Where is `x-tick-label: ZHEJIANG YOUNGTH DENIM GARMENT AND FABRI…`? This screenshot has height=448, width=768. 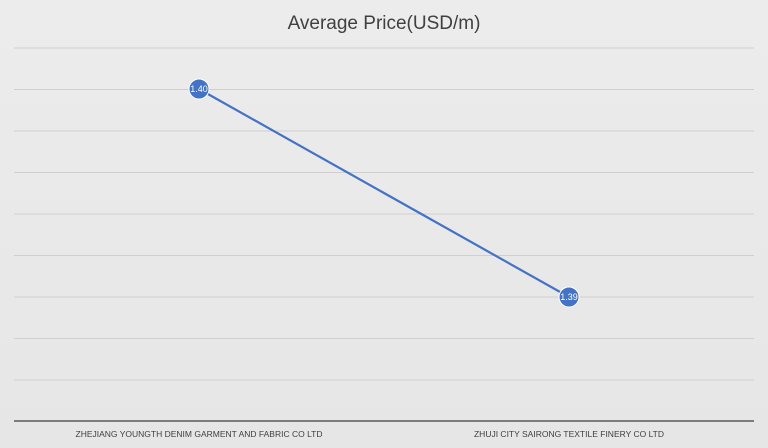
x-tick-label: ZHEJIANG YOUNGTH DENIM GARMENT AND FABRI… is located at coordinates (199, 434).